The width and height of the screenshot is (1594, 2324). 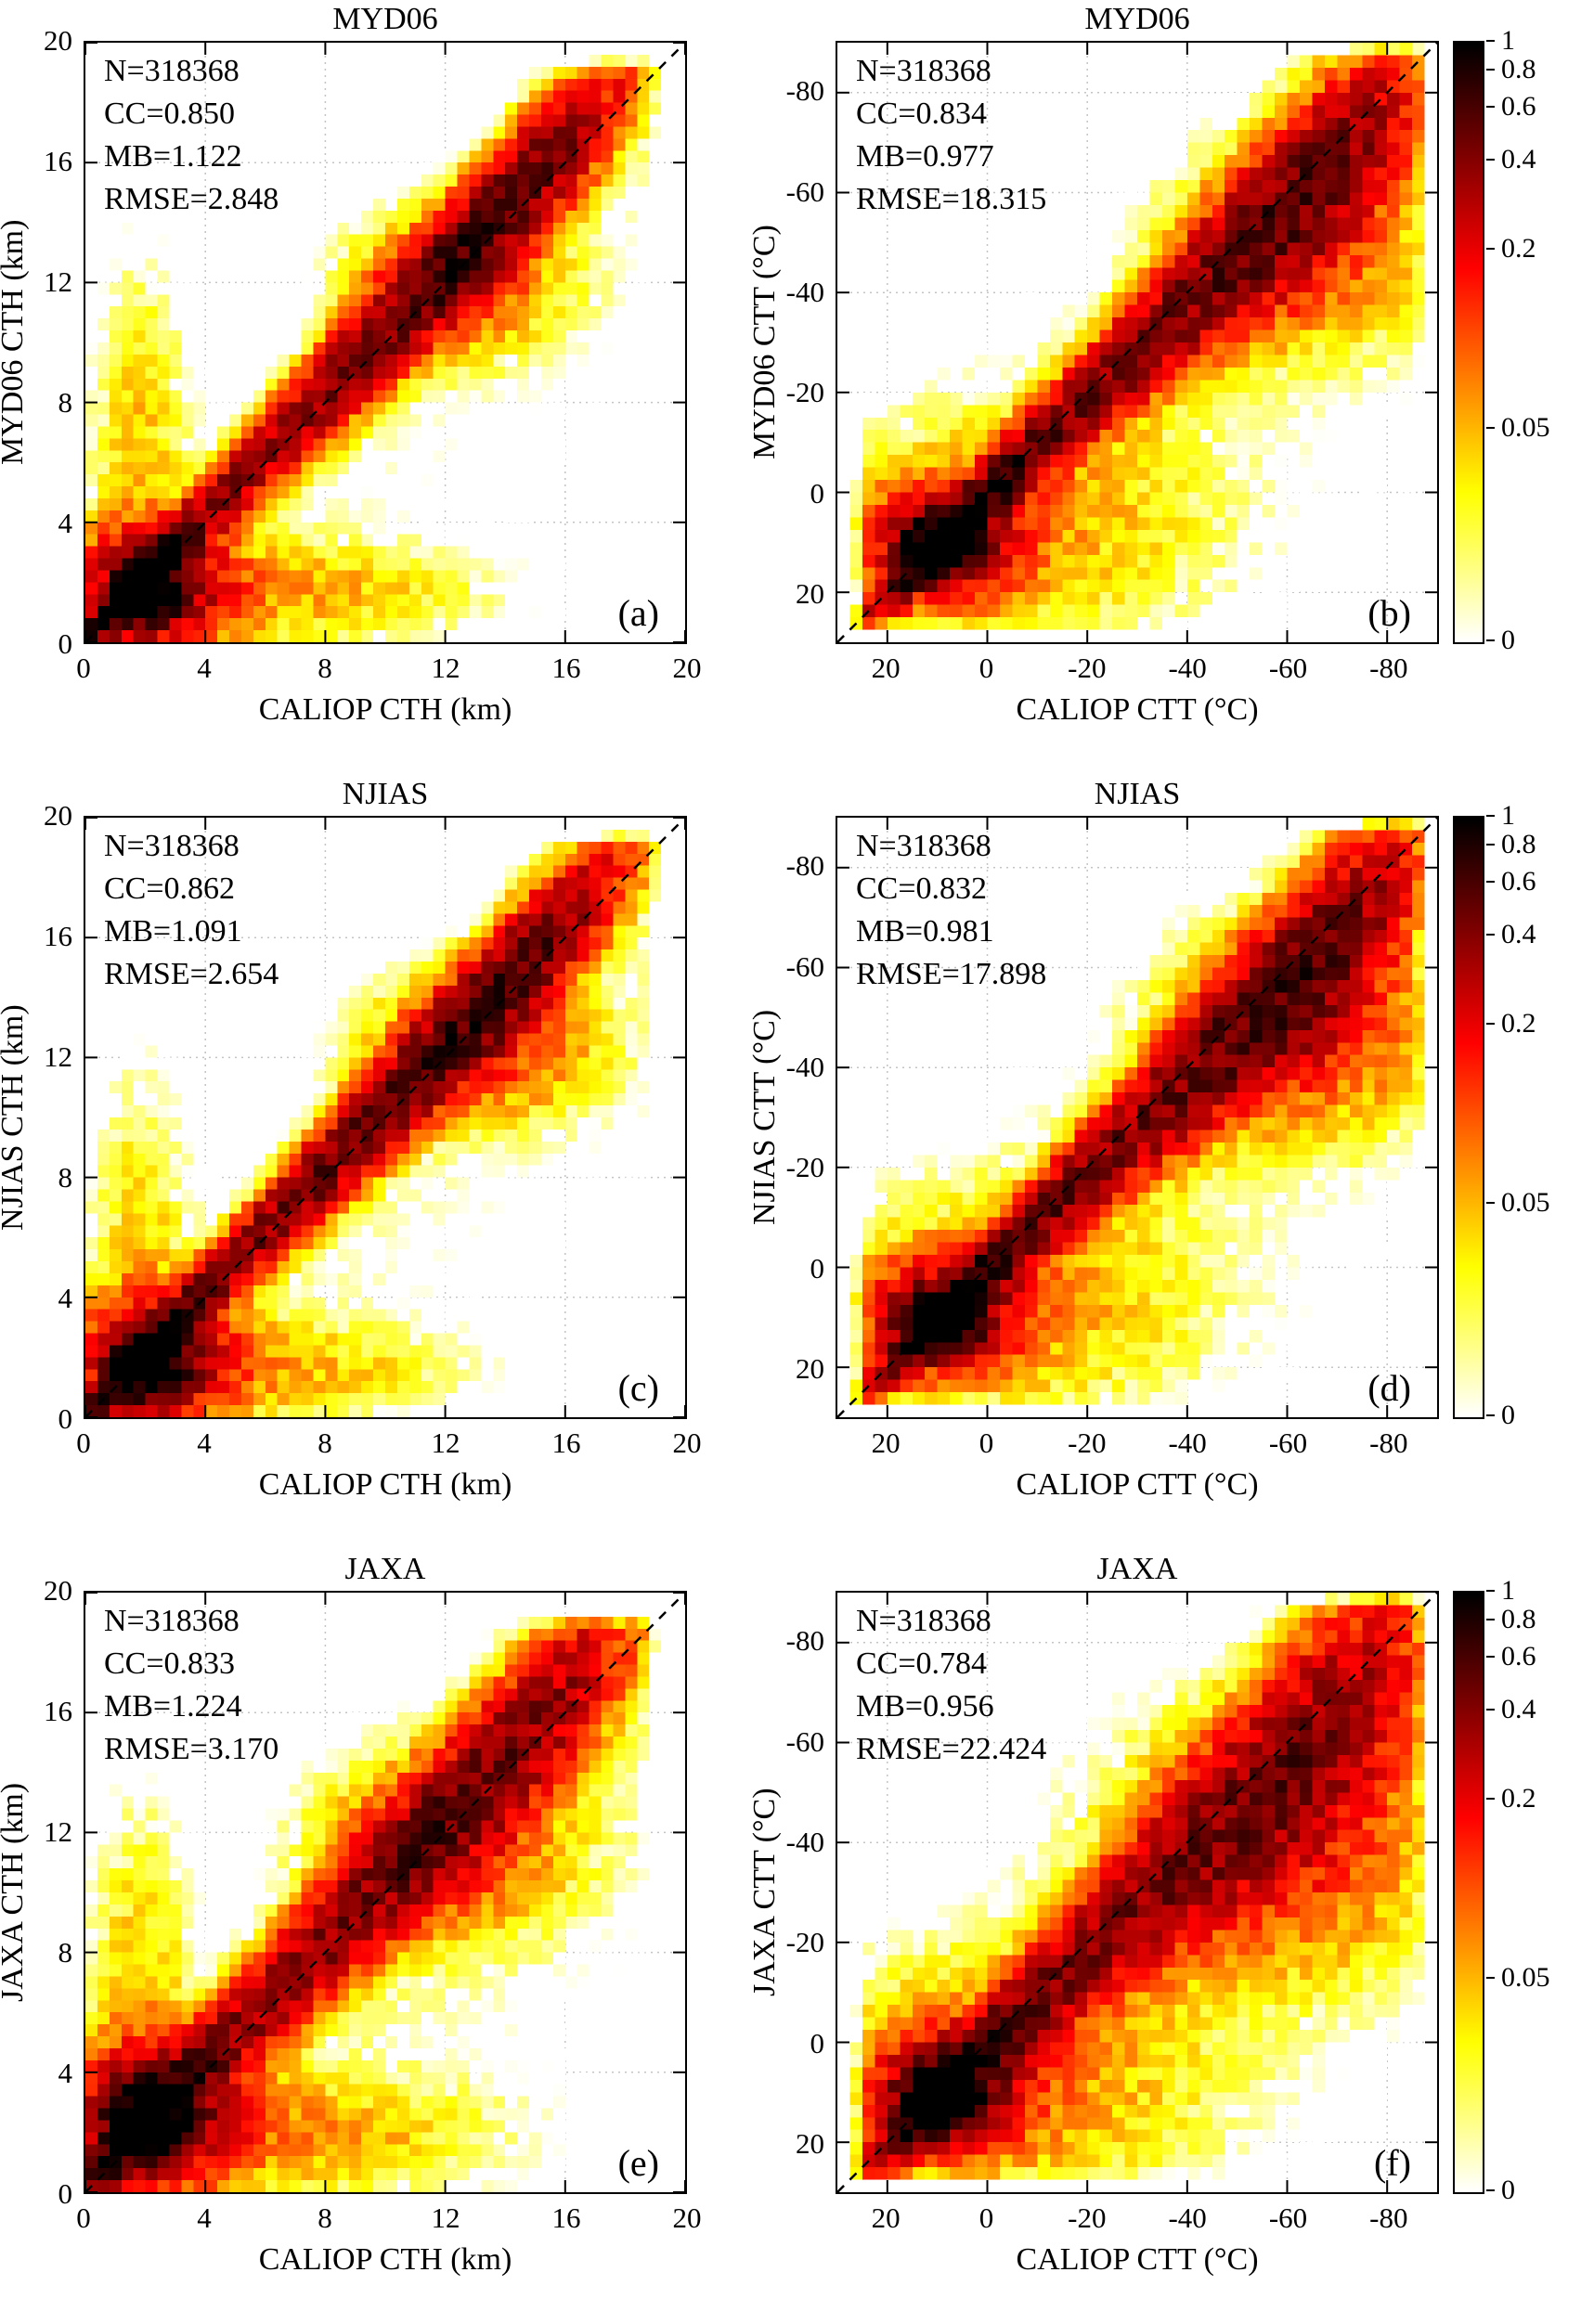 What do you see at coordinates (385, 709) in the screenshot?
I see `x-axis-label: CALIOP CTH (km)` at bounding box center [385, 709].